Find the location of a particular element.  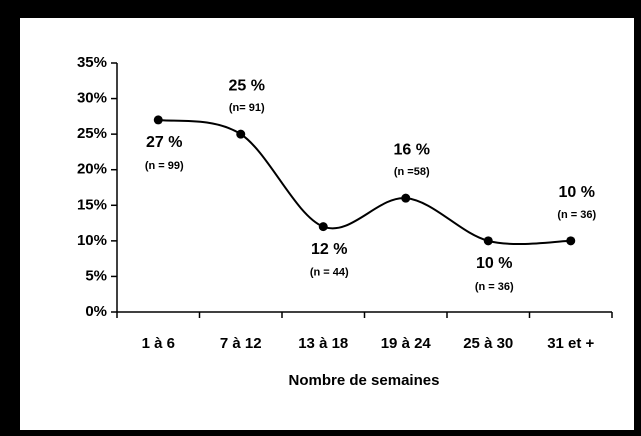

x-axis-title: Nombre de semaines is located at coordinates (364, 380).